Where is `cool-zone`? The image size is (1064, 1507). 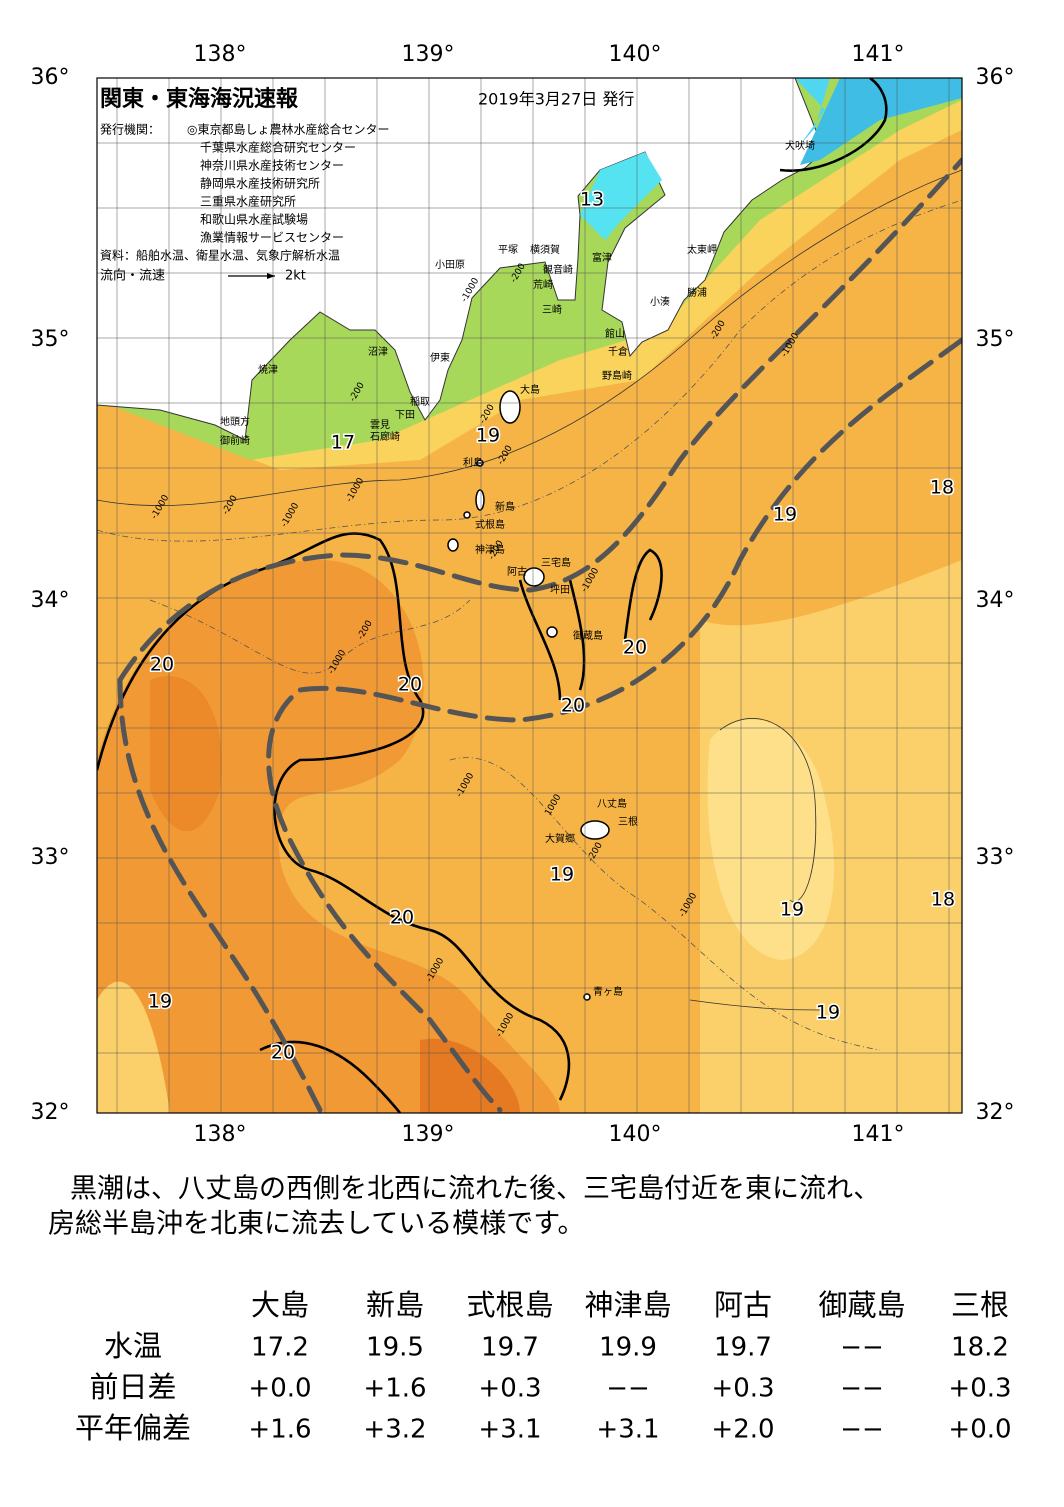 cool-zone is located at coordinates (133, 1047).